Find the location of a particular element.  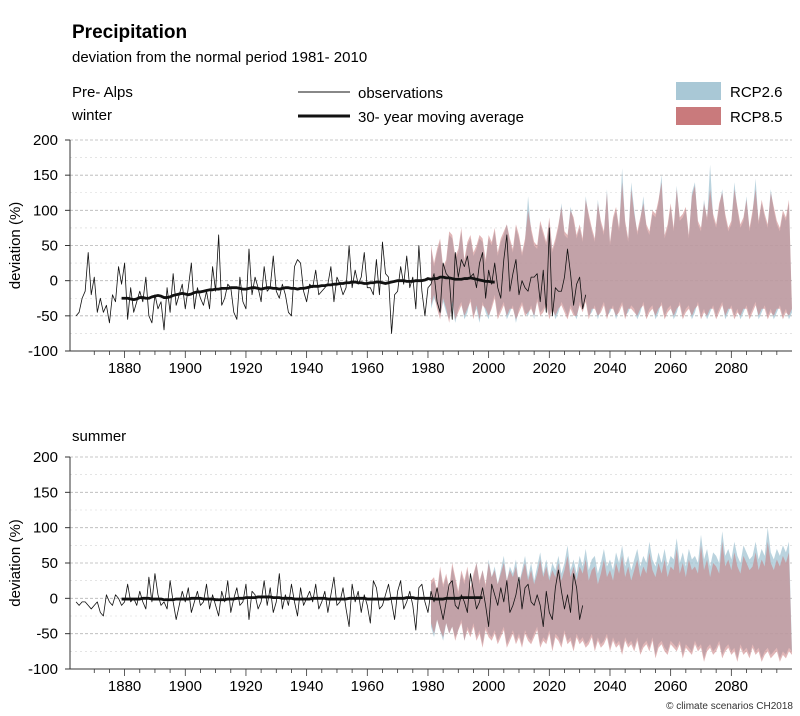

chart-title: Precipitation is located at coordinates (129, 32).